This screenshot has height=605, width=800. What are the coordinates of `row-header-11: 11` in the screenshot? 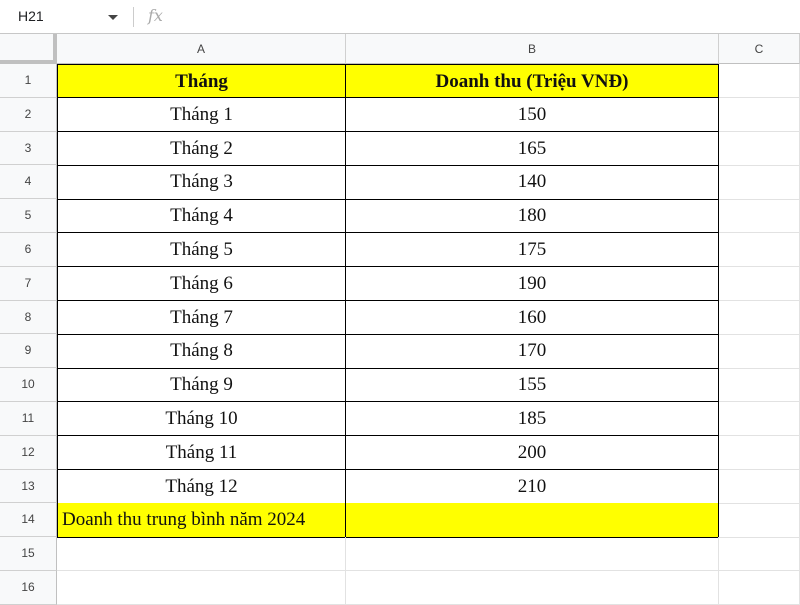 It's located at (28, 419).